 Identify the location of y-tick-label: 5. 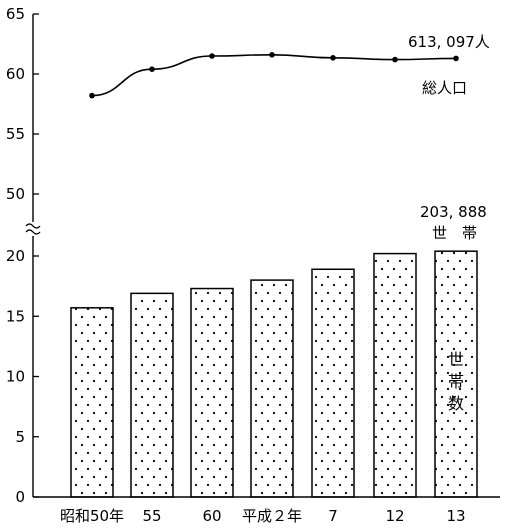
(20, 437).